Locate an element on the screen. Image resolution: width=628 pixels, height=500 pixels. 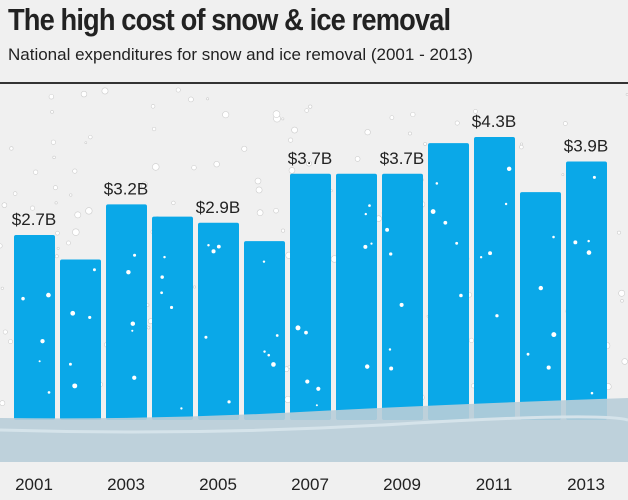
chart-title: The high cost of snow & ice removal is located at coordinates (229, 19).